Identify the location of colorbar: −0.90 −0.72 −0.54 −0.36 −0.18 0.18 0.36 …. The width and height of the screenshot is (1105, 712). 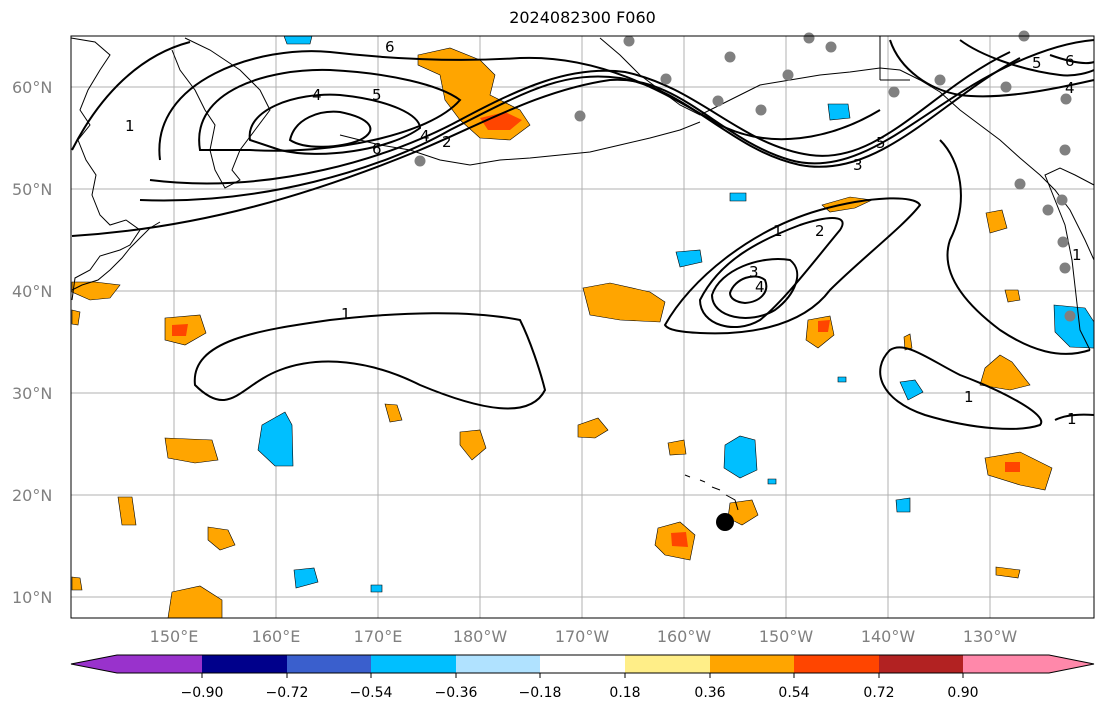
(582, 677).